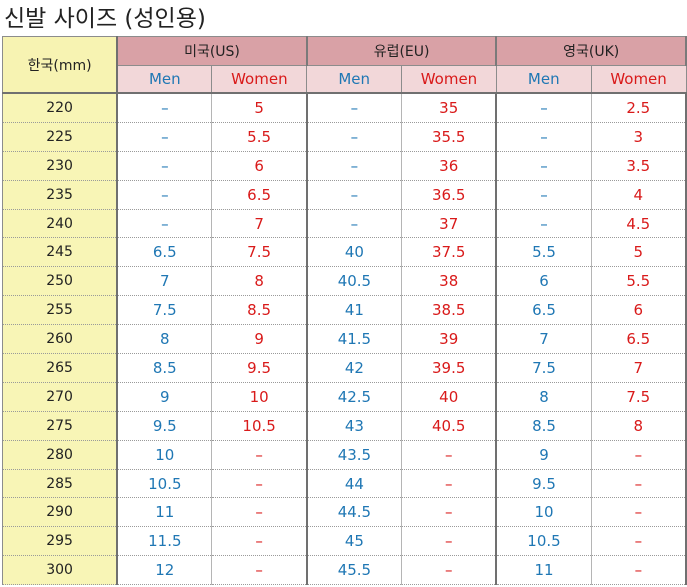 The width and height of the screenshot is (687, 587). Describe the element at coordinates (164, 79) in the screenshot. I see `us-men-header: Men` at that location.